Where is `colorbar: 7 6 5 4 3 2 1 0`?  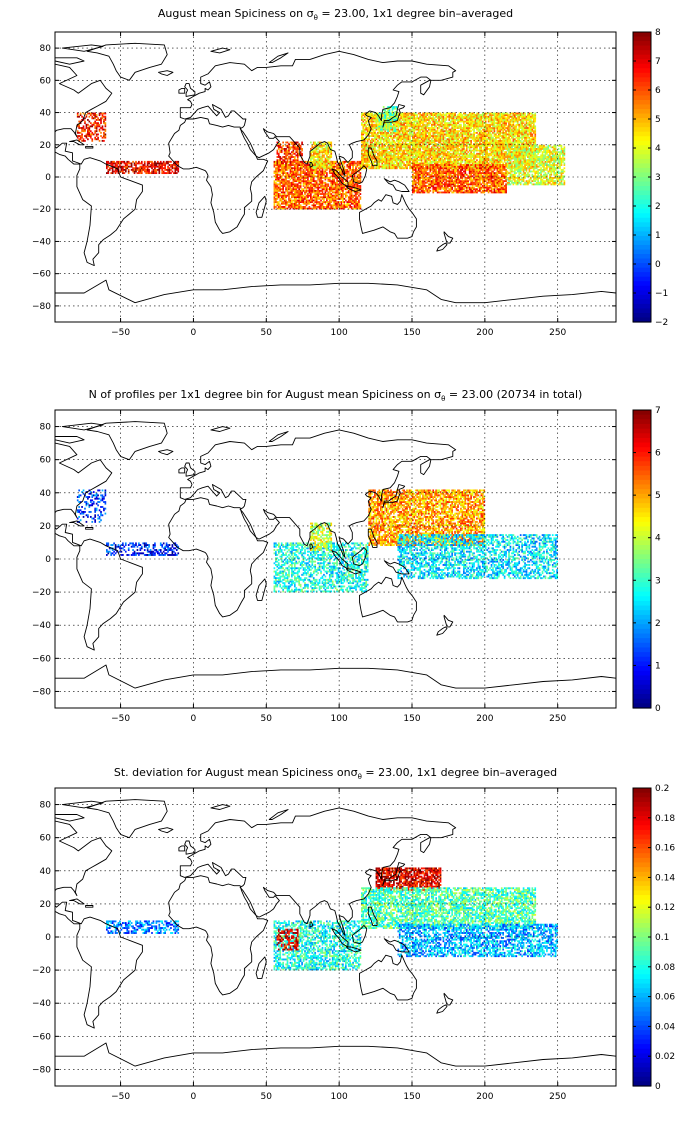 colorbar: 7 6 5 4 3 2 1 0 is located at coordinates (646, 560).